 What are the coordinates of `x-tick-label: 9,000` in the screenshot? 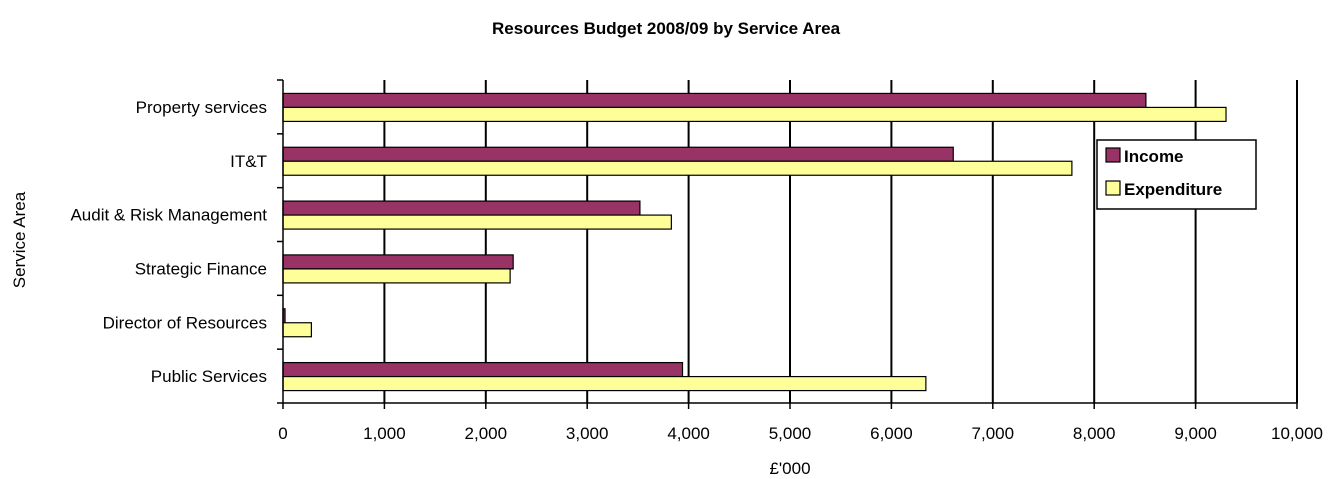 It's located at (1195, 433).